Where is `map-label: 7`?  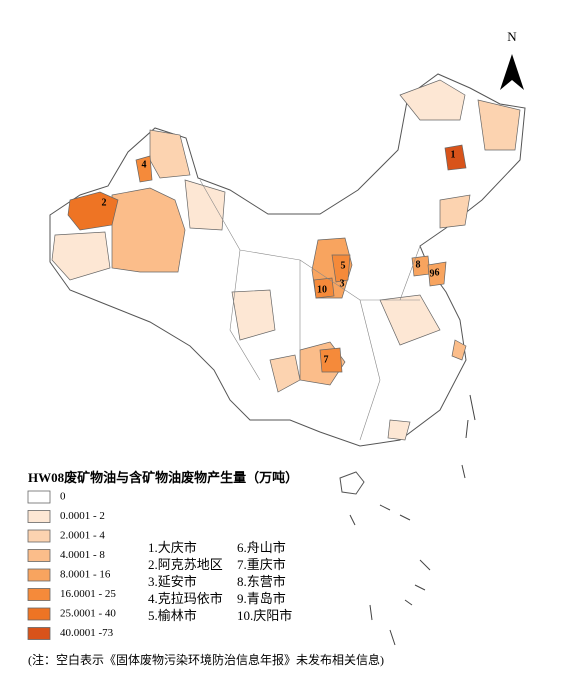
map-label: 7 is located at coordinates (326, 359).